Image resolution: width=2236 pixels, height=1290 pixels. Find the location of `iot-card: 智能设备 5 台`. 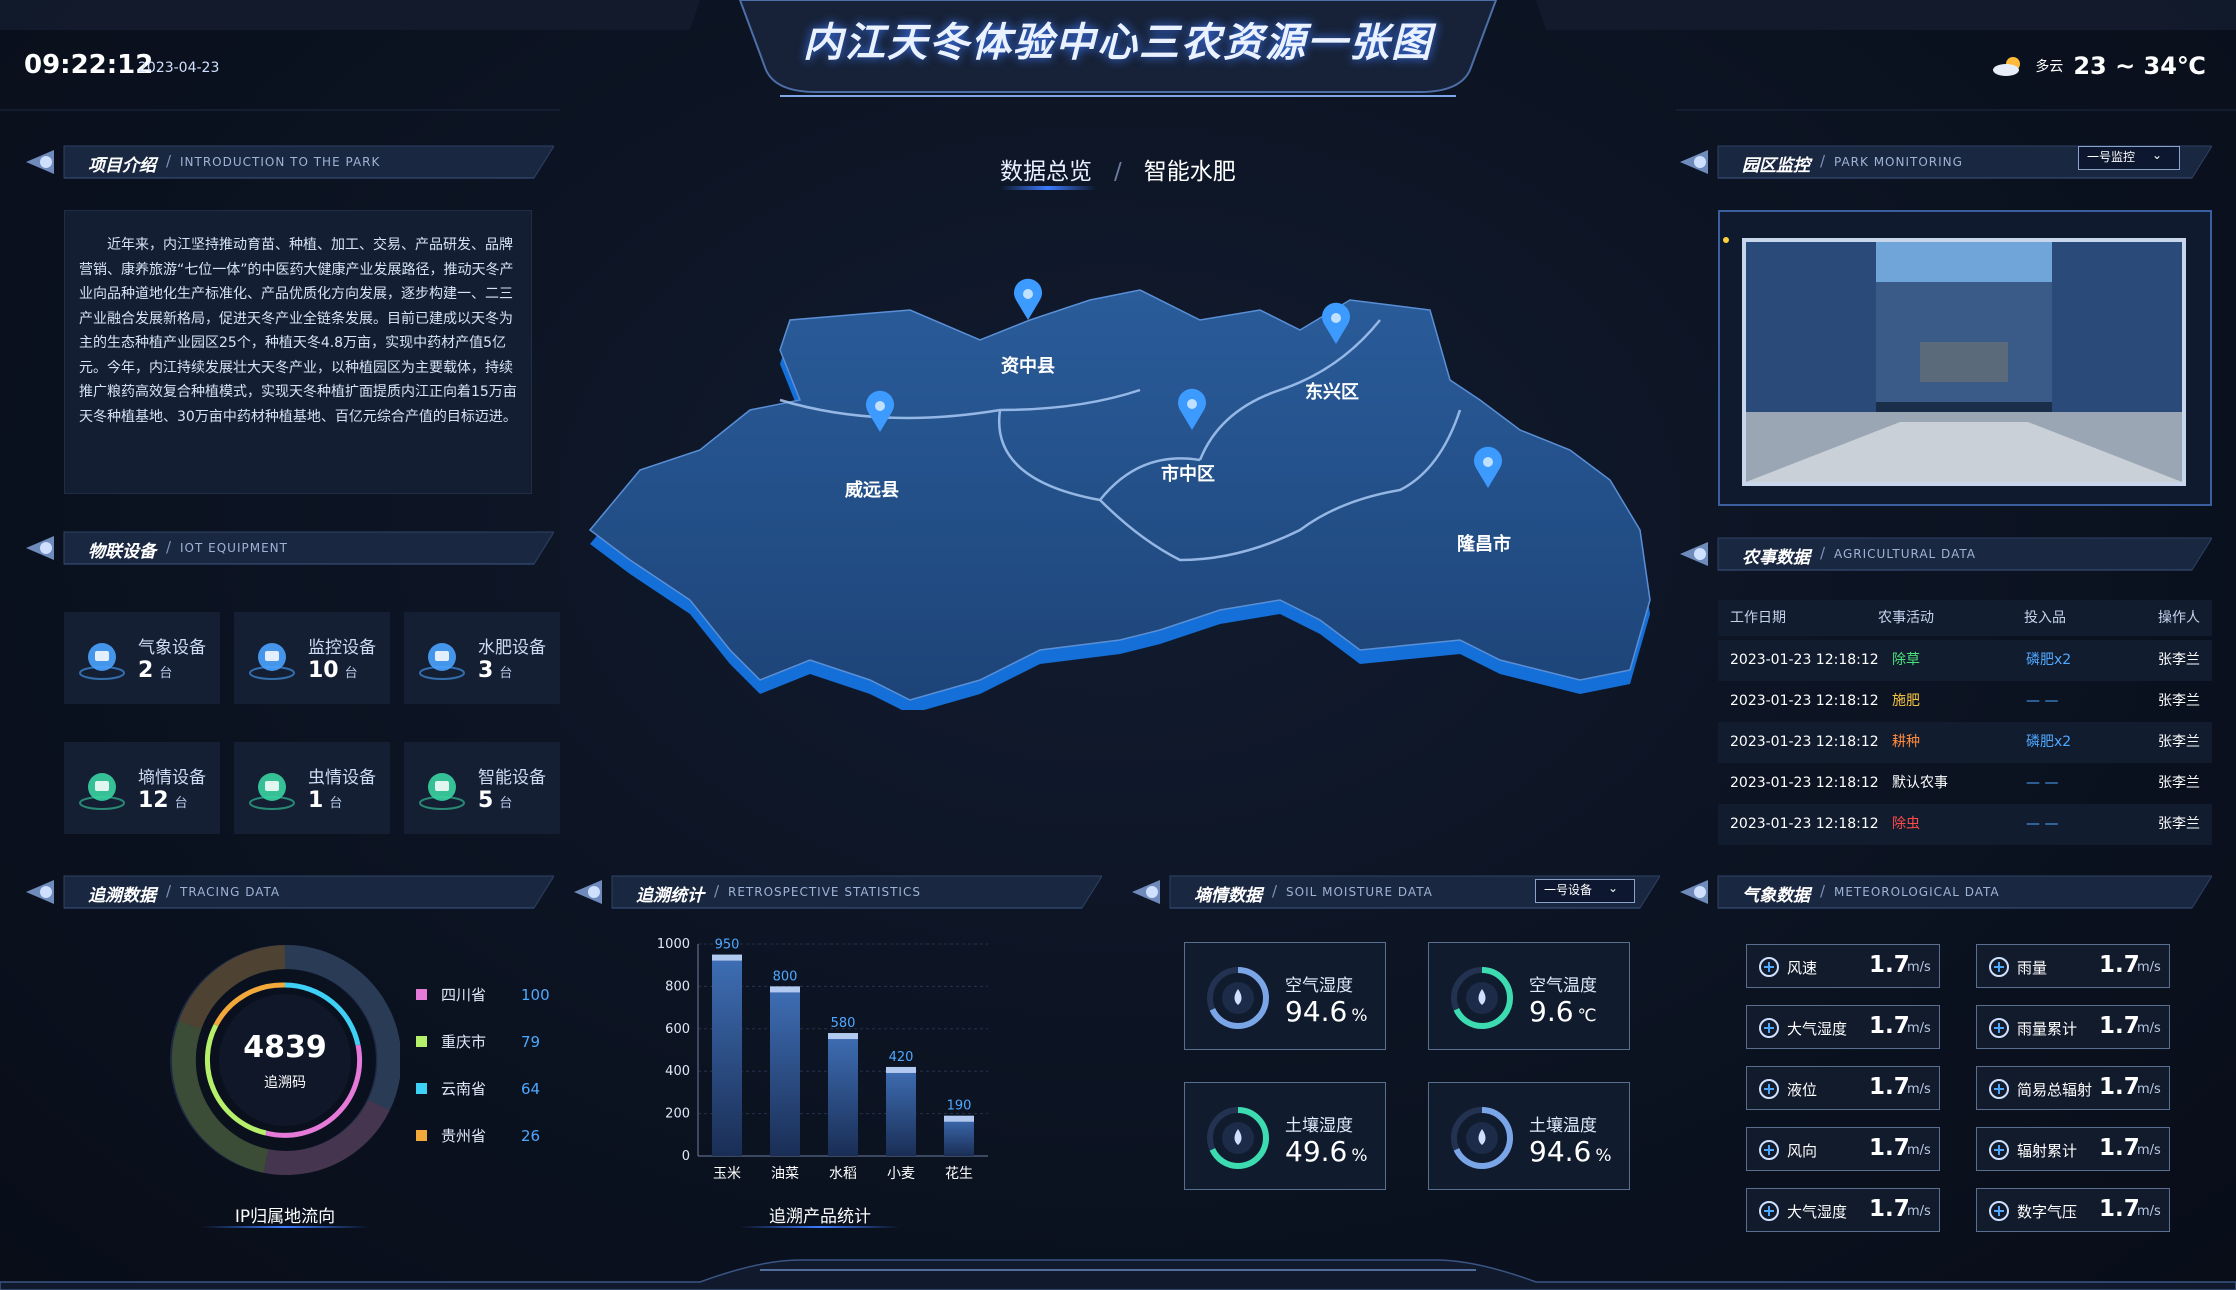

iot-card: 智能设备 5 台 is located at coordinates (482, 788).